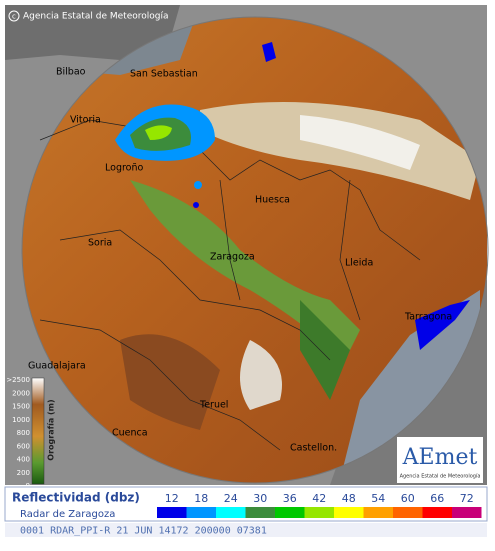 The image size is (495, 551). What do you see at coordinates (260, 498) in the screenshot?
I see `scale-label: 30` at bounding box center [260, 498].